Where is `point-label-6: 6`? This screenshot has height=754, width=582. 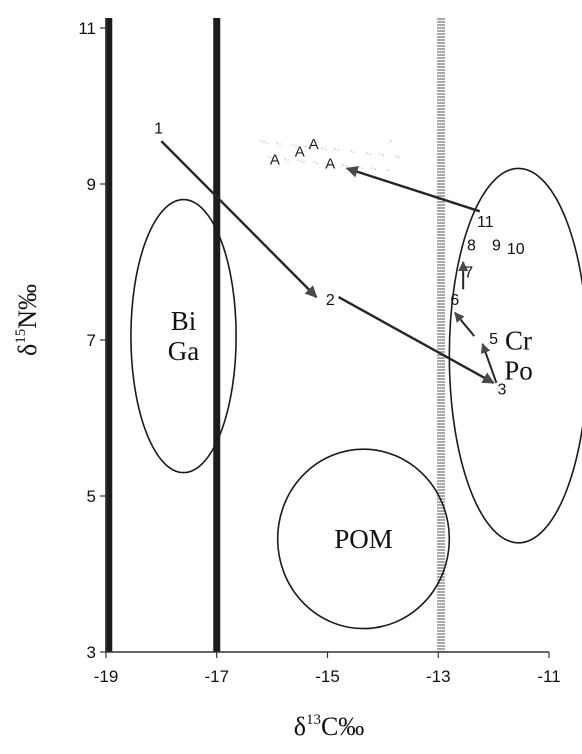
point-label-6: 6 is located at coordinates (454, 300).